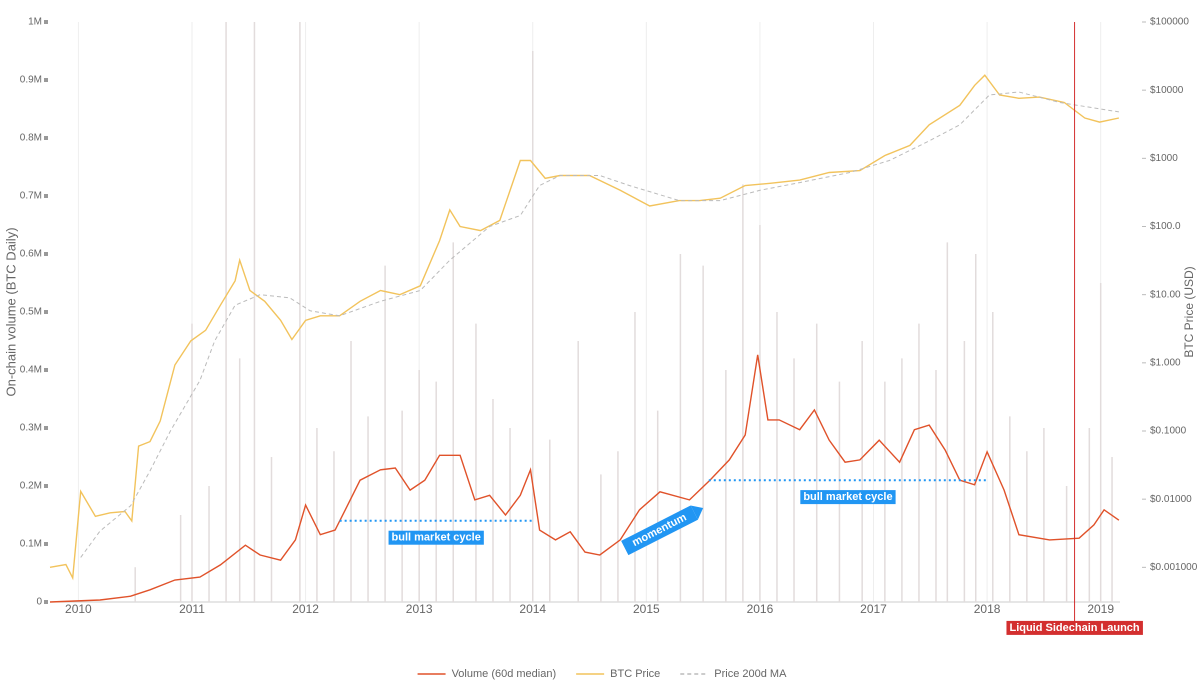 Image resolution: width=1204 pixels, height=684 pixels. I want to click on arrow-annotation: momentum, so click(662, 530).